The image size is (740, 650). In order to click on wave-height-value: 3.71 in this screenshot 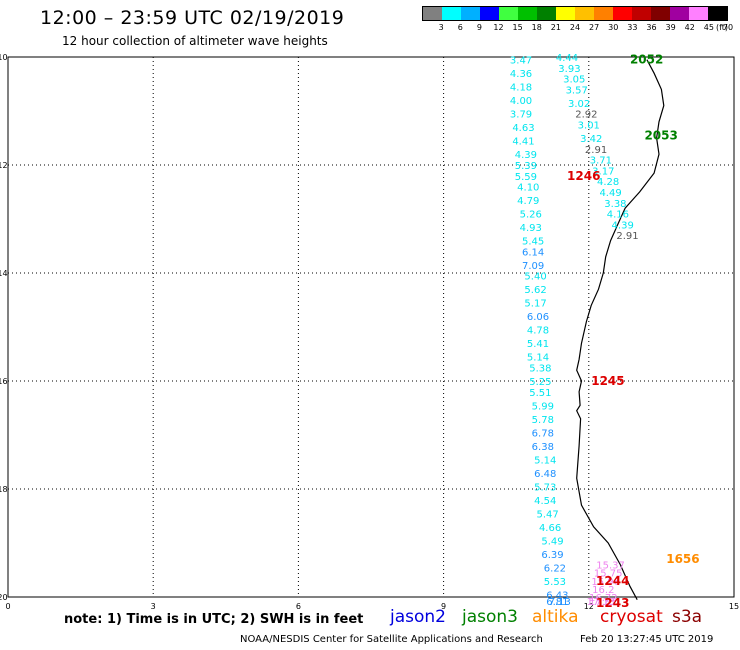, I will do `click(601, 161)`.